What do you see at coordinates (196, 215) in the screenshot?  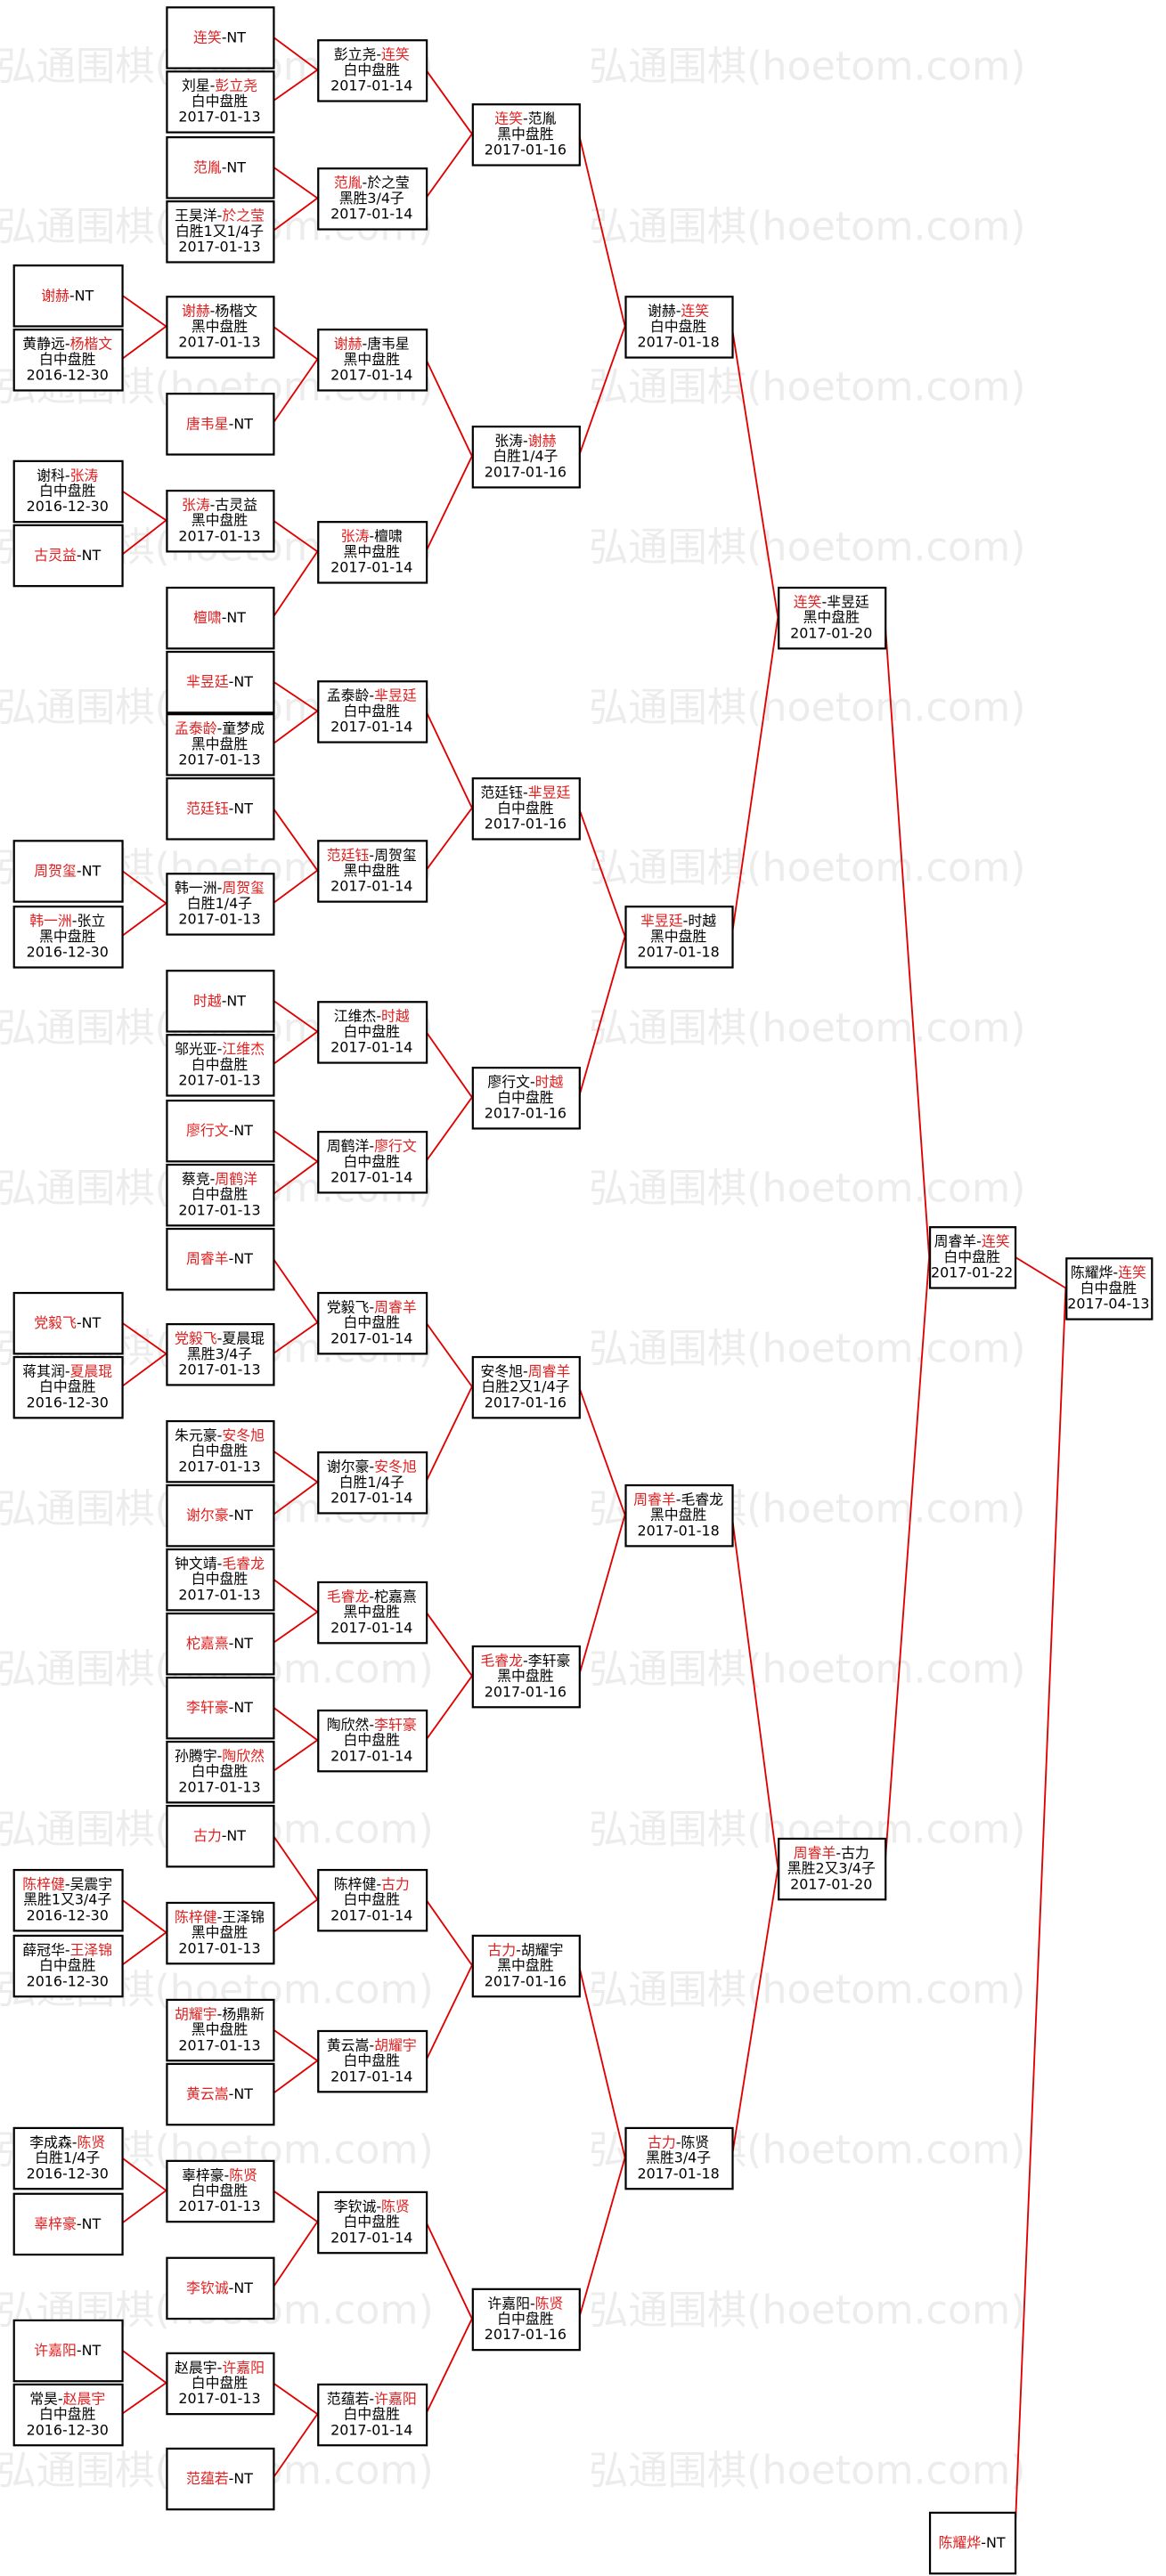 I see `player-name: 王昊洋` at bounding box center [196, 215].